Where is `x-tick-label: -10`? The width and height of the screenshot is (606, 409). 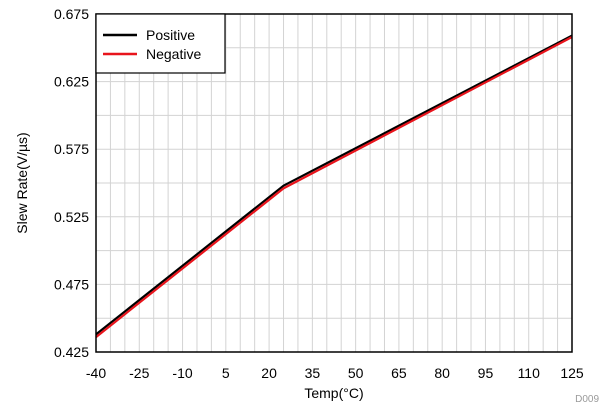 x-tick-label: -10 is located at coordinates (182, 373).